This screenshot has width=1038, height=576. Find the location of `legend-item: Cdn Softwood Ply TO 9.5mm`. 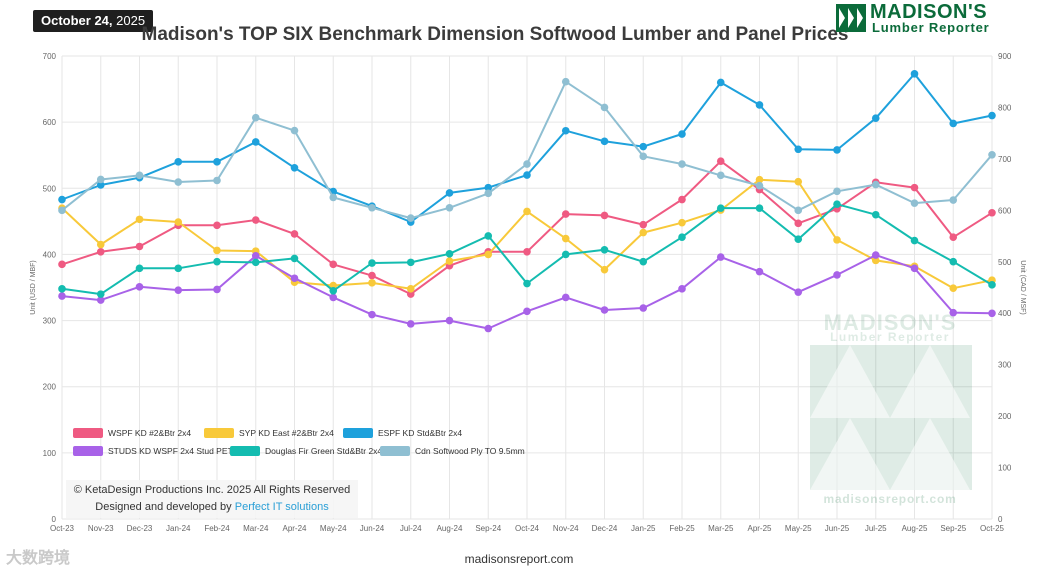

legend-item: Cdn Softwood Ply TO 9.5mm is located at coordinates (452, 451).